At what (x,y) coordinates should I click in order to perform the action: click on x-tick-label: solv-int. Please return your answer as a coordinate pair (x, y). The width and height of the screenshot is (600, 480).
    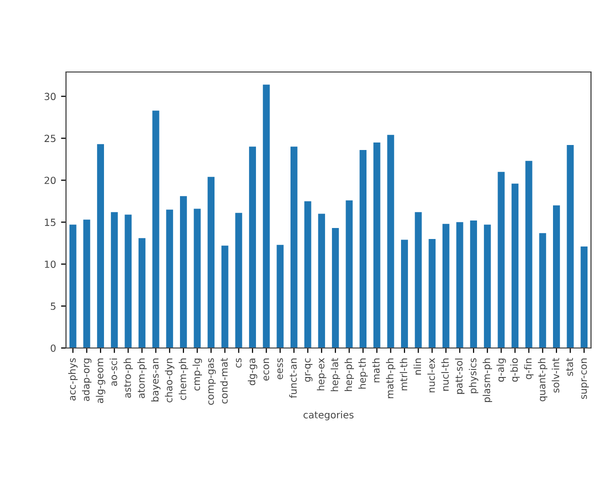
    Looking at the image, I should click on (556, 375).